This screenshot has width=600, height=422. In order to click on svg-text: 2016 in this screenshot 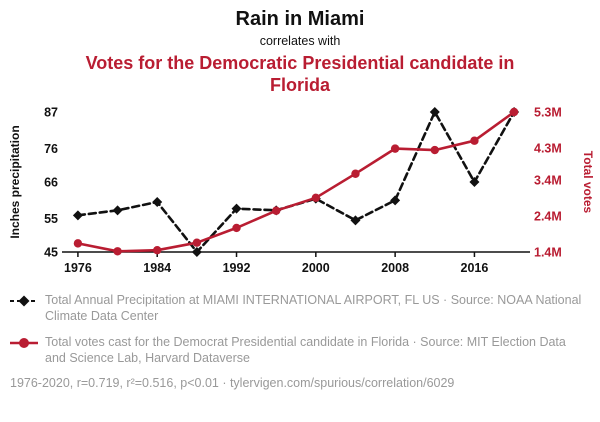, I will do `click(475, 268)`.